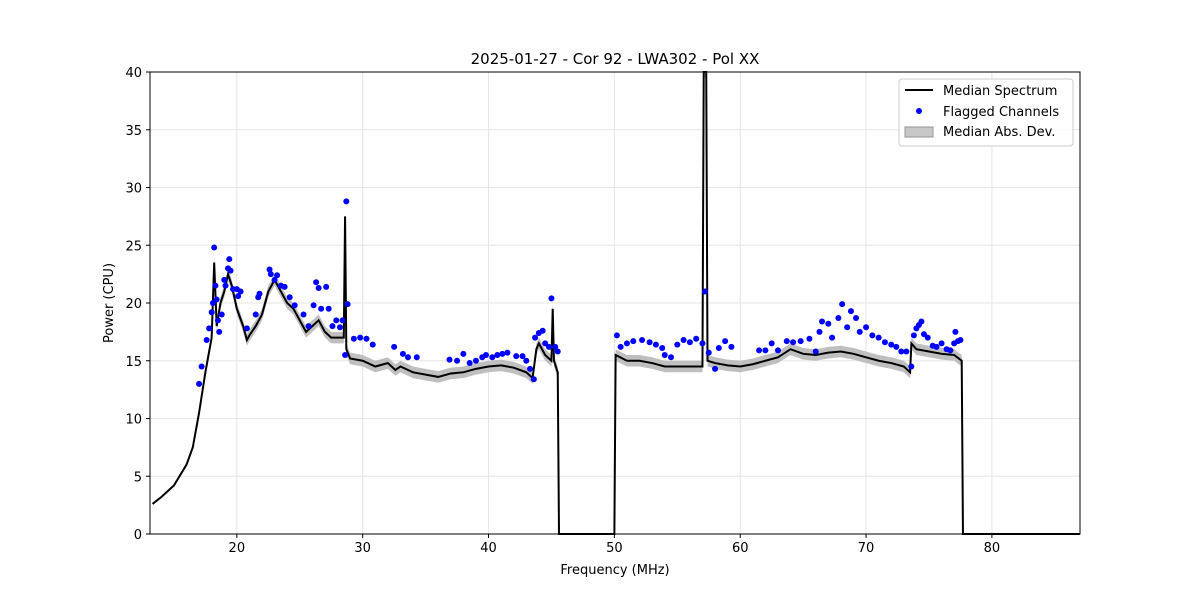 The width and height of the screenshot is (1200, 604). What do you see at coordinates (133, 362) in the screenshot?
I see `y-tick-label: 15` at bounding box center [133, 362].